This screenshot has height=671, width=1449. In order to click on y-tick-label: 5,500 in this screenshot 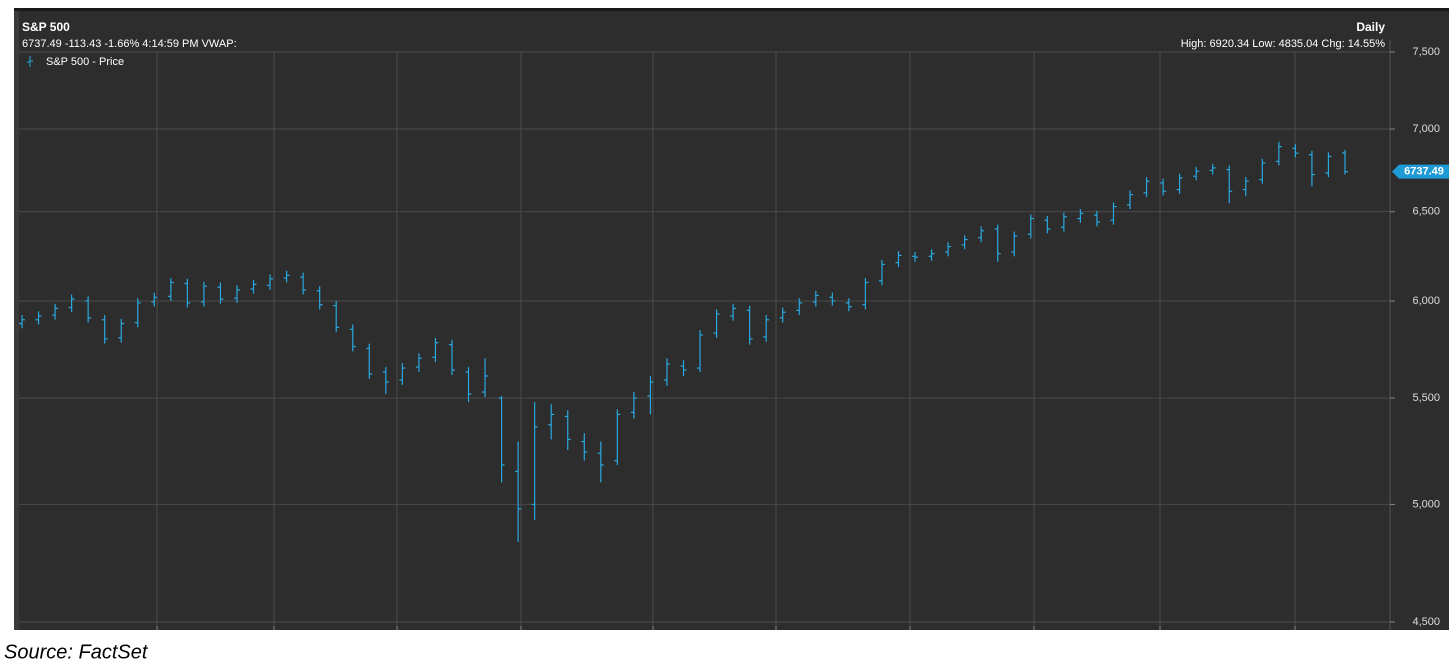, I will do `click(1426, 398)`.